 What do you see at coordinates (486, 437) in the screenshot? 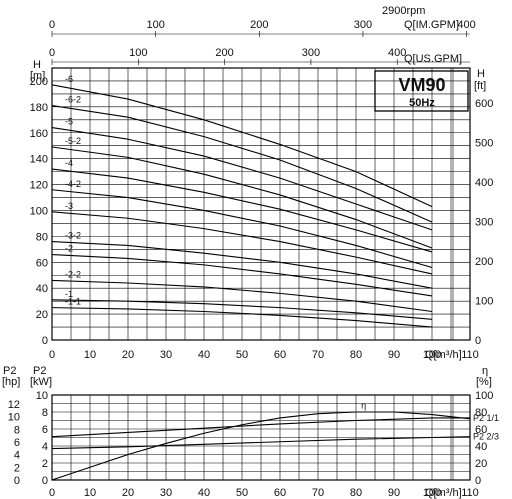
I see `series-label: P2 2/3` at bounding box center [486, 437].